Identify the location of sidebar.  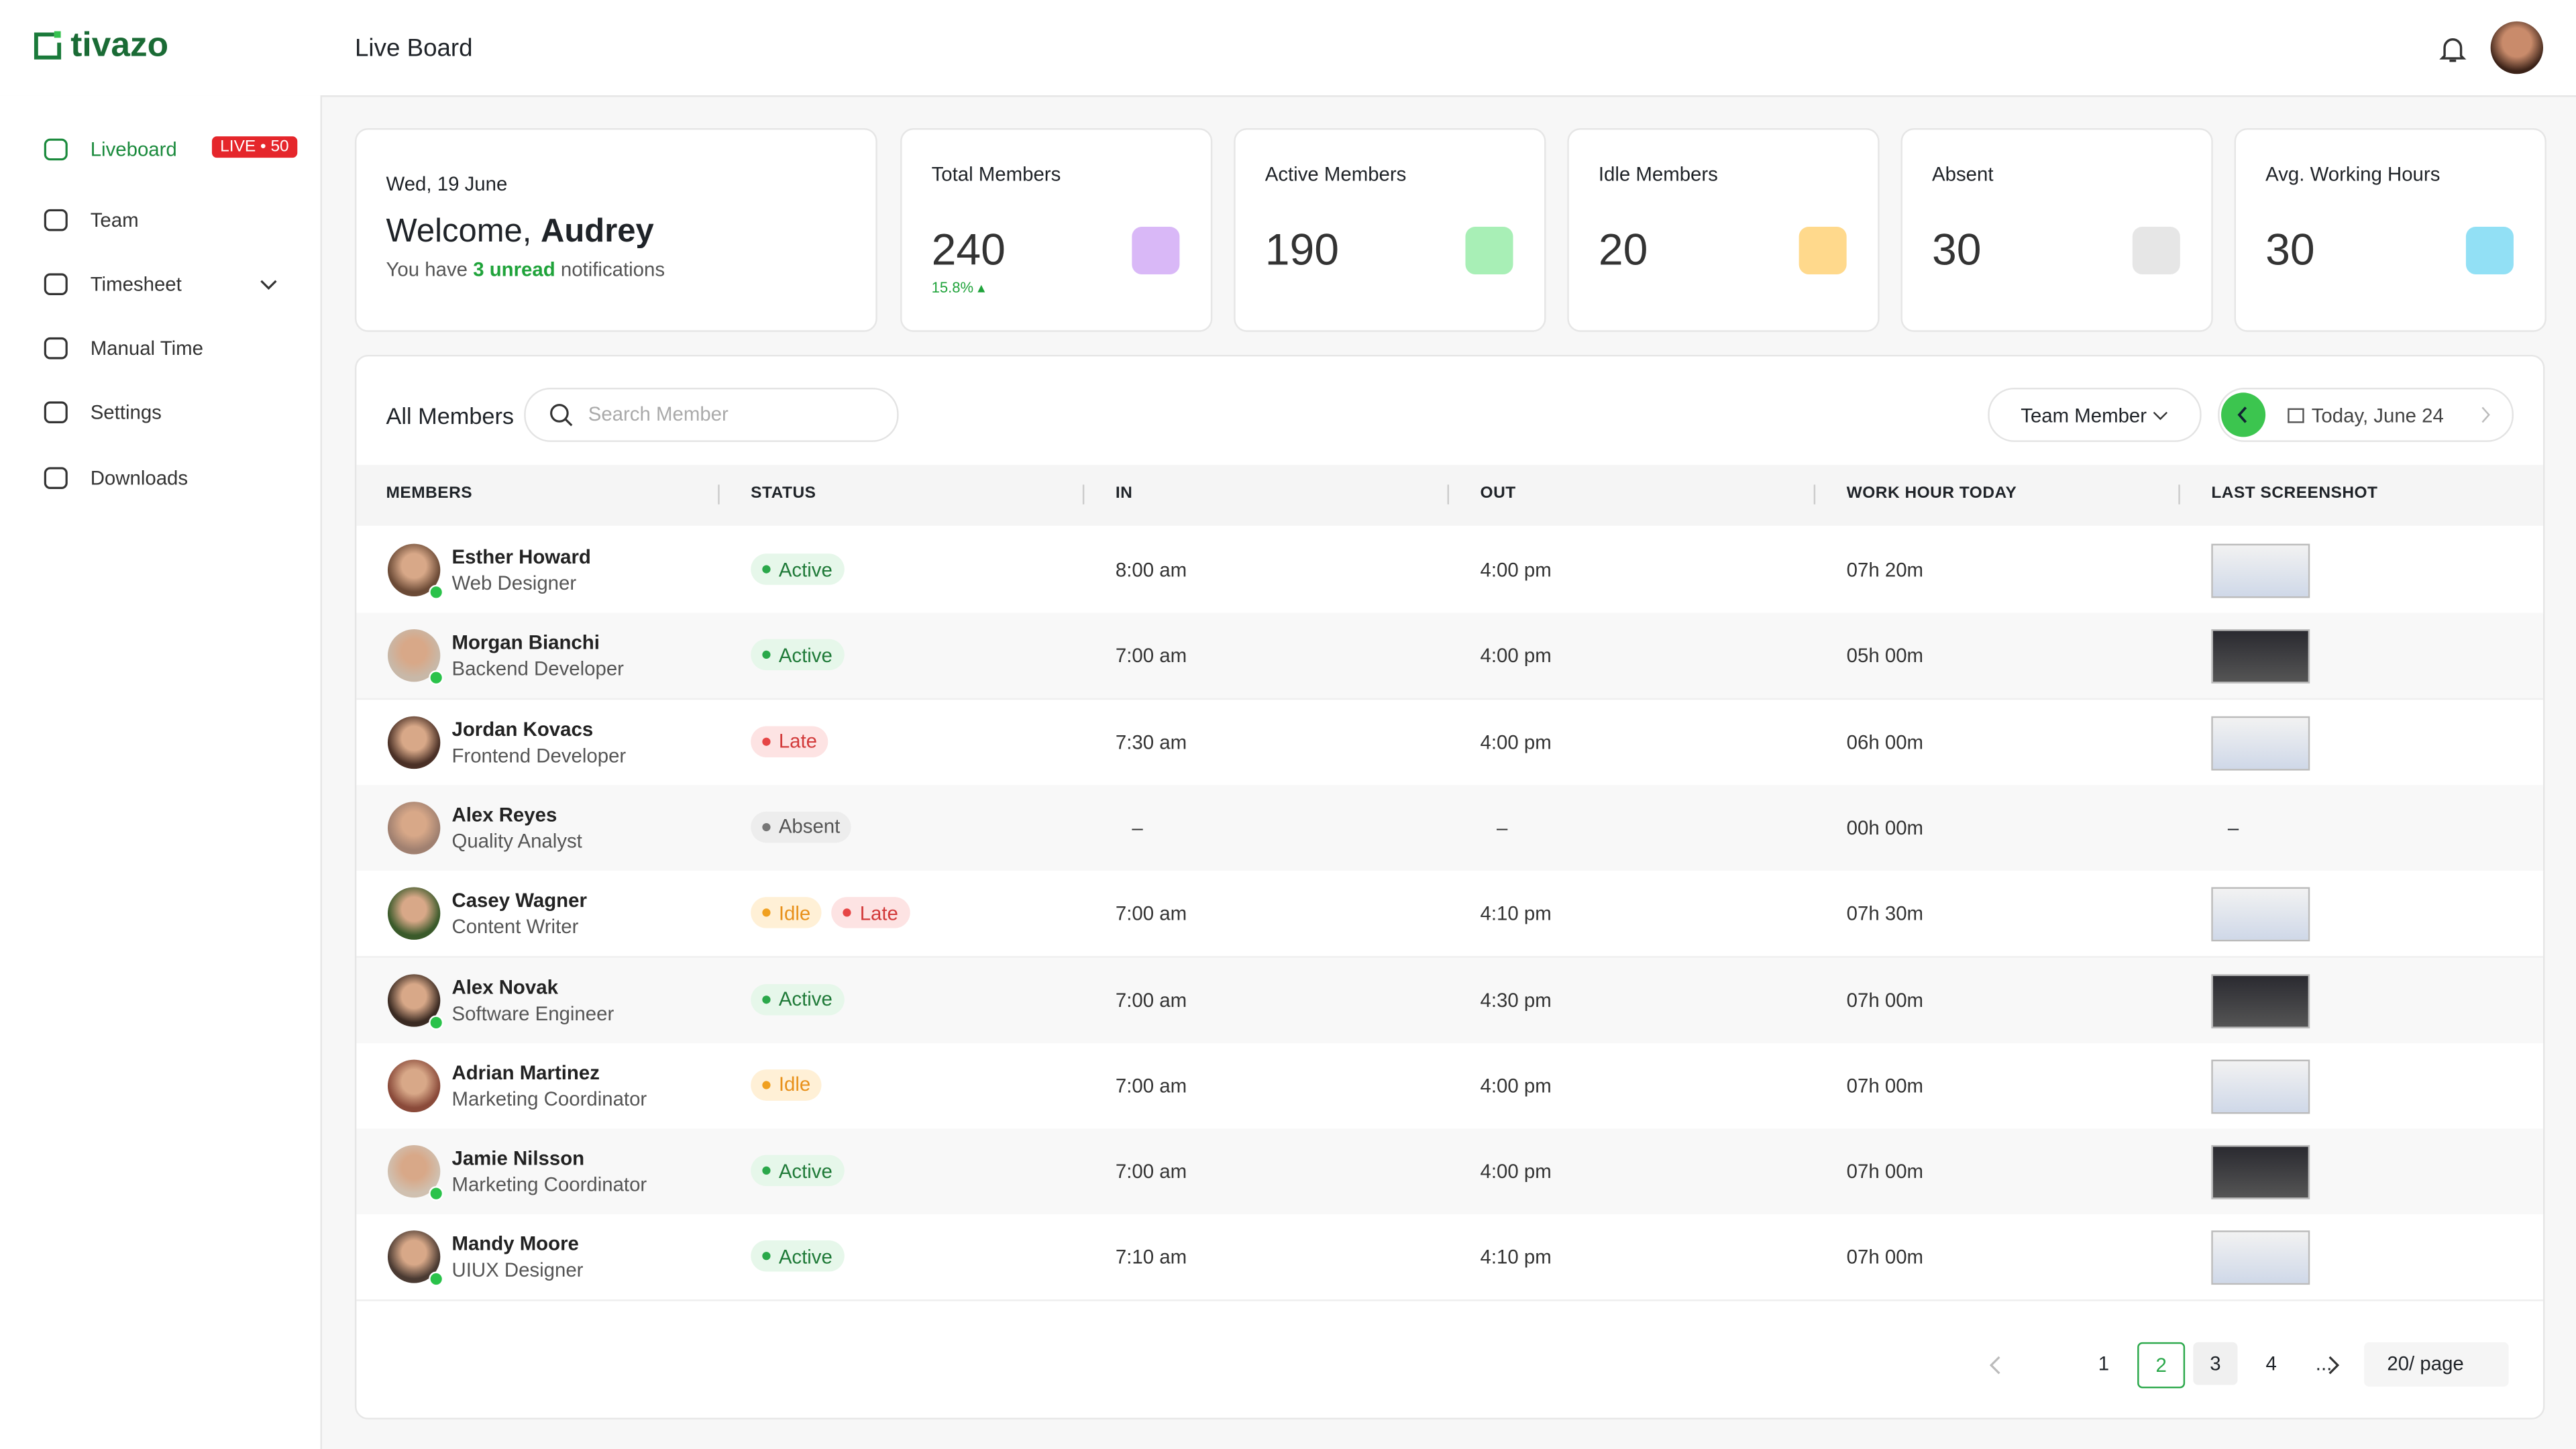
(161, 772).